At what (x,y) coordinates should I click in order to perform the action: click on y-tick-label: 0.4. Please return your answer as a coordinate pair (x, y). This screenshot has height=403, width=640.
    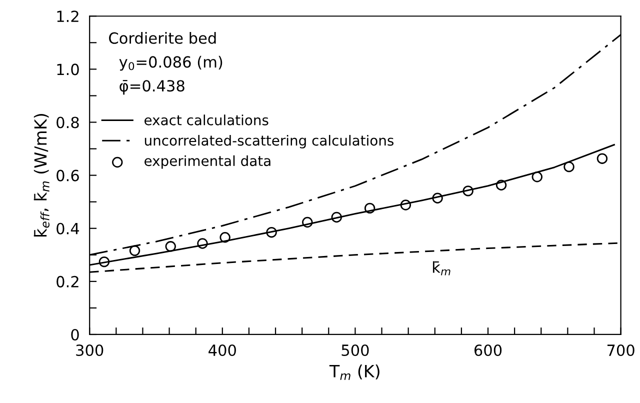
    Looking at the image, I should click on (68, 228).